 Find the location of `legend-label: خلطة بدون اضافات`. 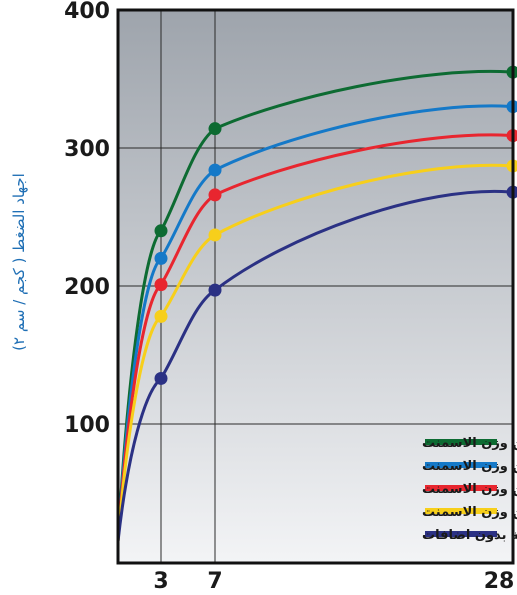

legend-label: خلطة بدون اضافات is located at coordinates (469, 535).